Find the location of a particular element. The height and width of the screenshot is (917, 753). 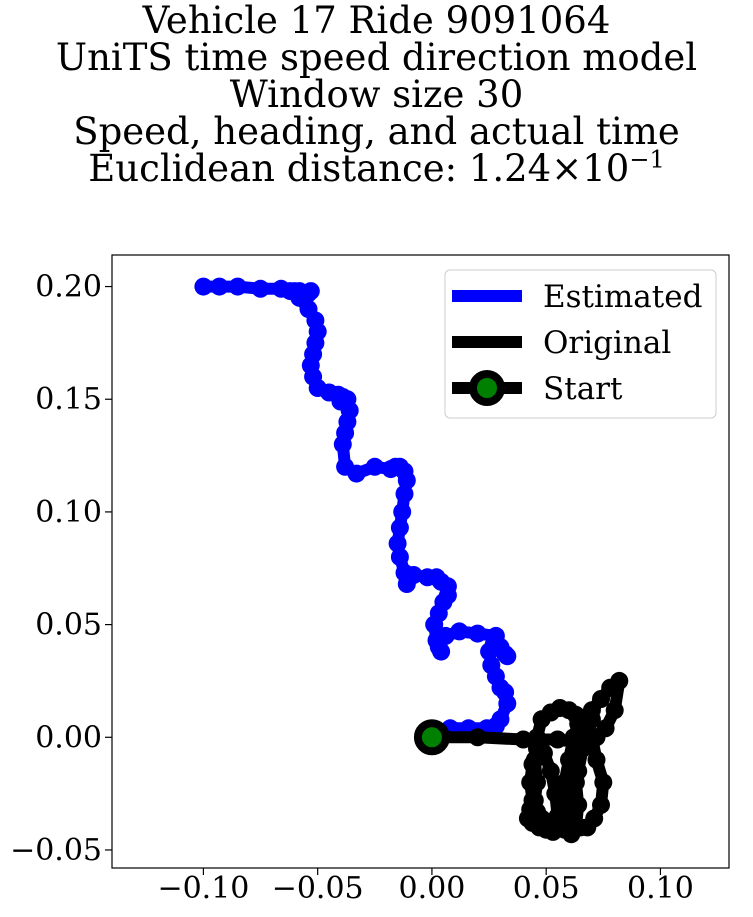

y-tick-label: 0.00 is located at coordinates (68, 737).